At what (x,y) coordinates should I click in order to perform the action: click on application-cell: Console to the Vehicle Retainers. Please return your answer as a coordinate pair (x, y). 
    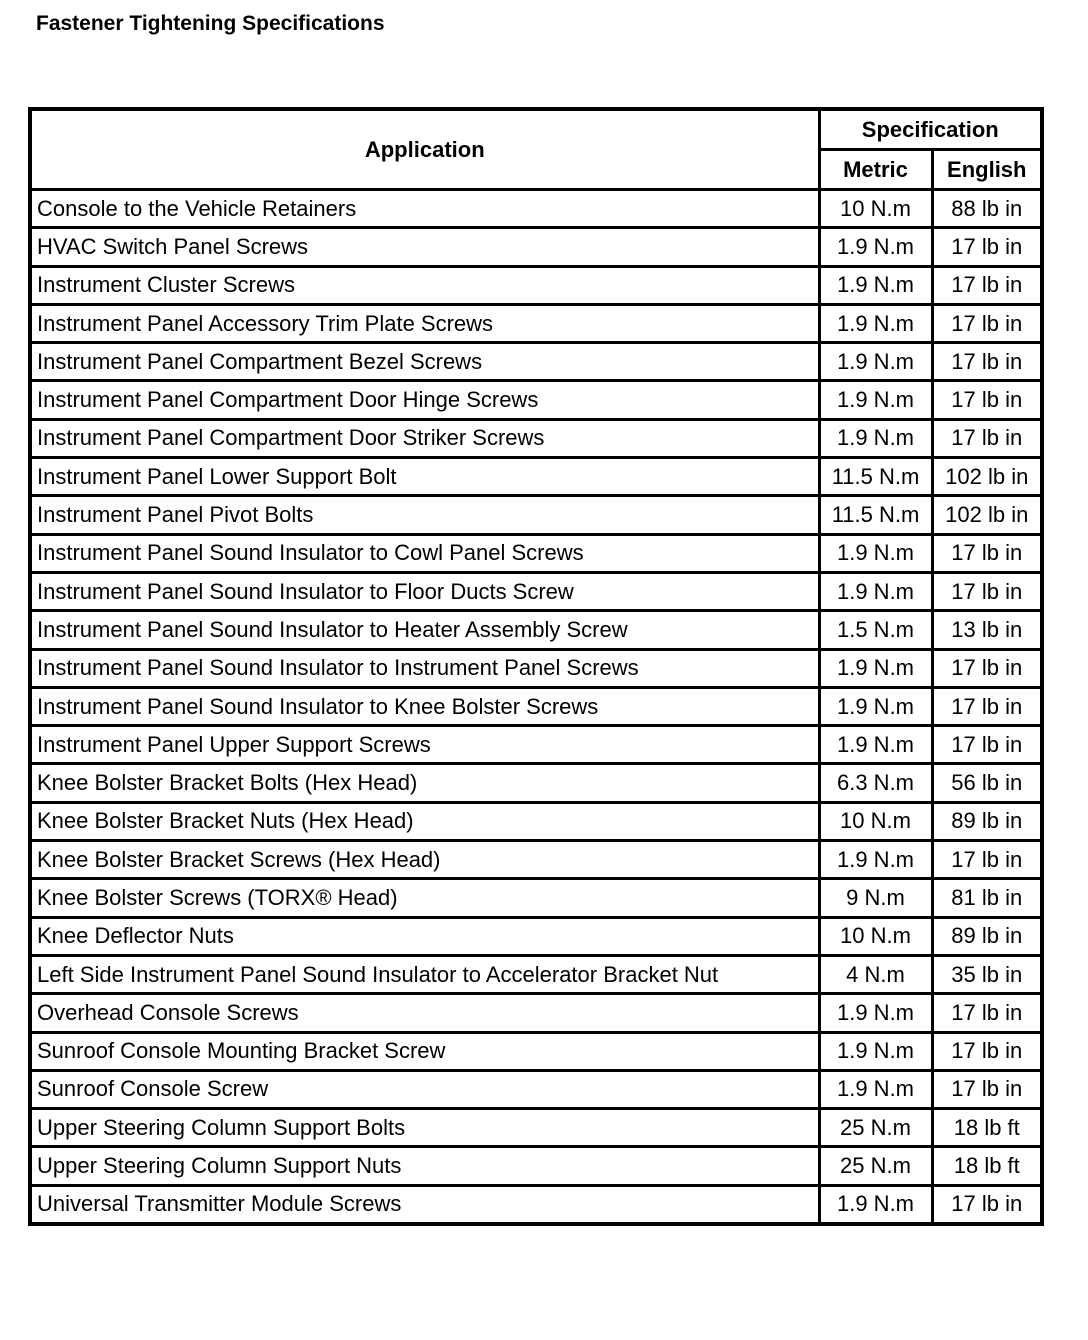
    Looking at the image, I should click on (424, 208).